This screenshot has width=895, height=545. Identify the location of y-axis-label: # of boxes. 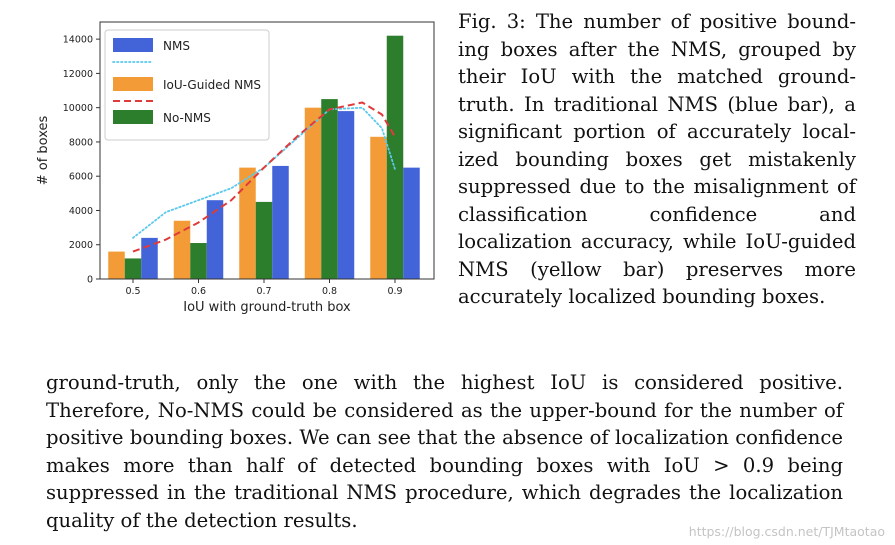
(43, 150).